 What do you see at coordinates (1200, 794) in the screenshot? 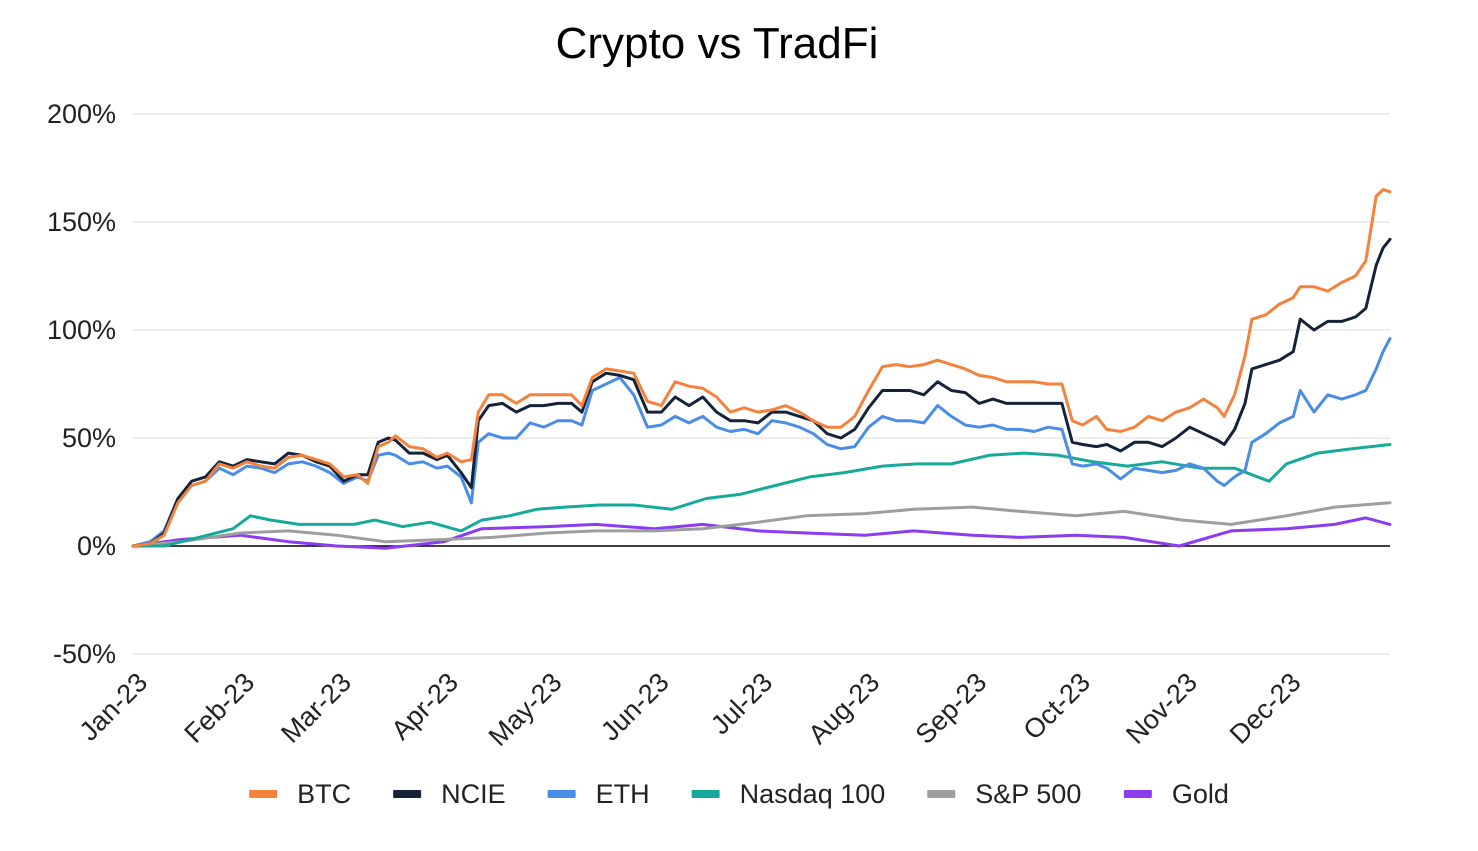
I see `legend-label: Gold` at bounding box center [1200, 794].